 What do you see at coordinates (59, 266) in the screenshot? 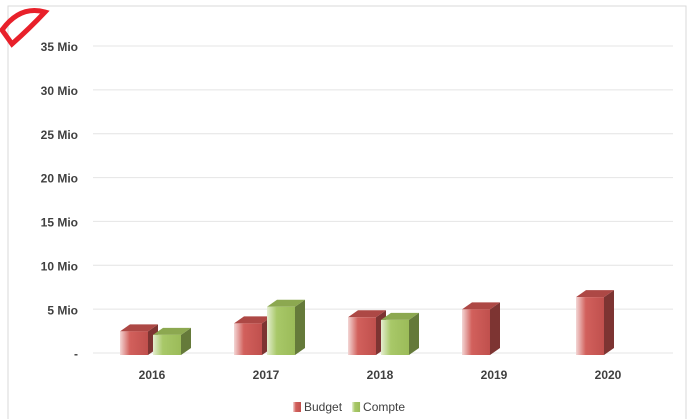
I see `y-tick-label: 10 Mio` at bounding box center [59, 266].